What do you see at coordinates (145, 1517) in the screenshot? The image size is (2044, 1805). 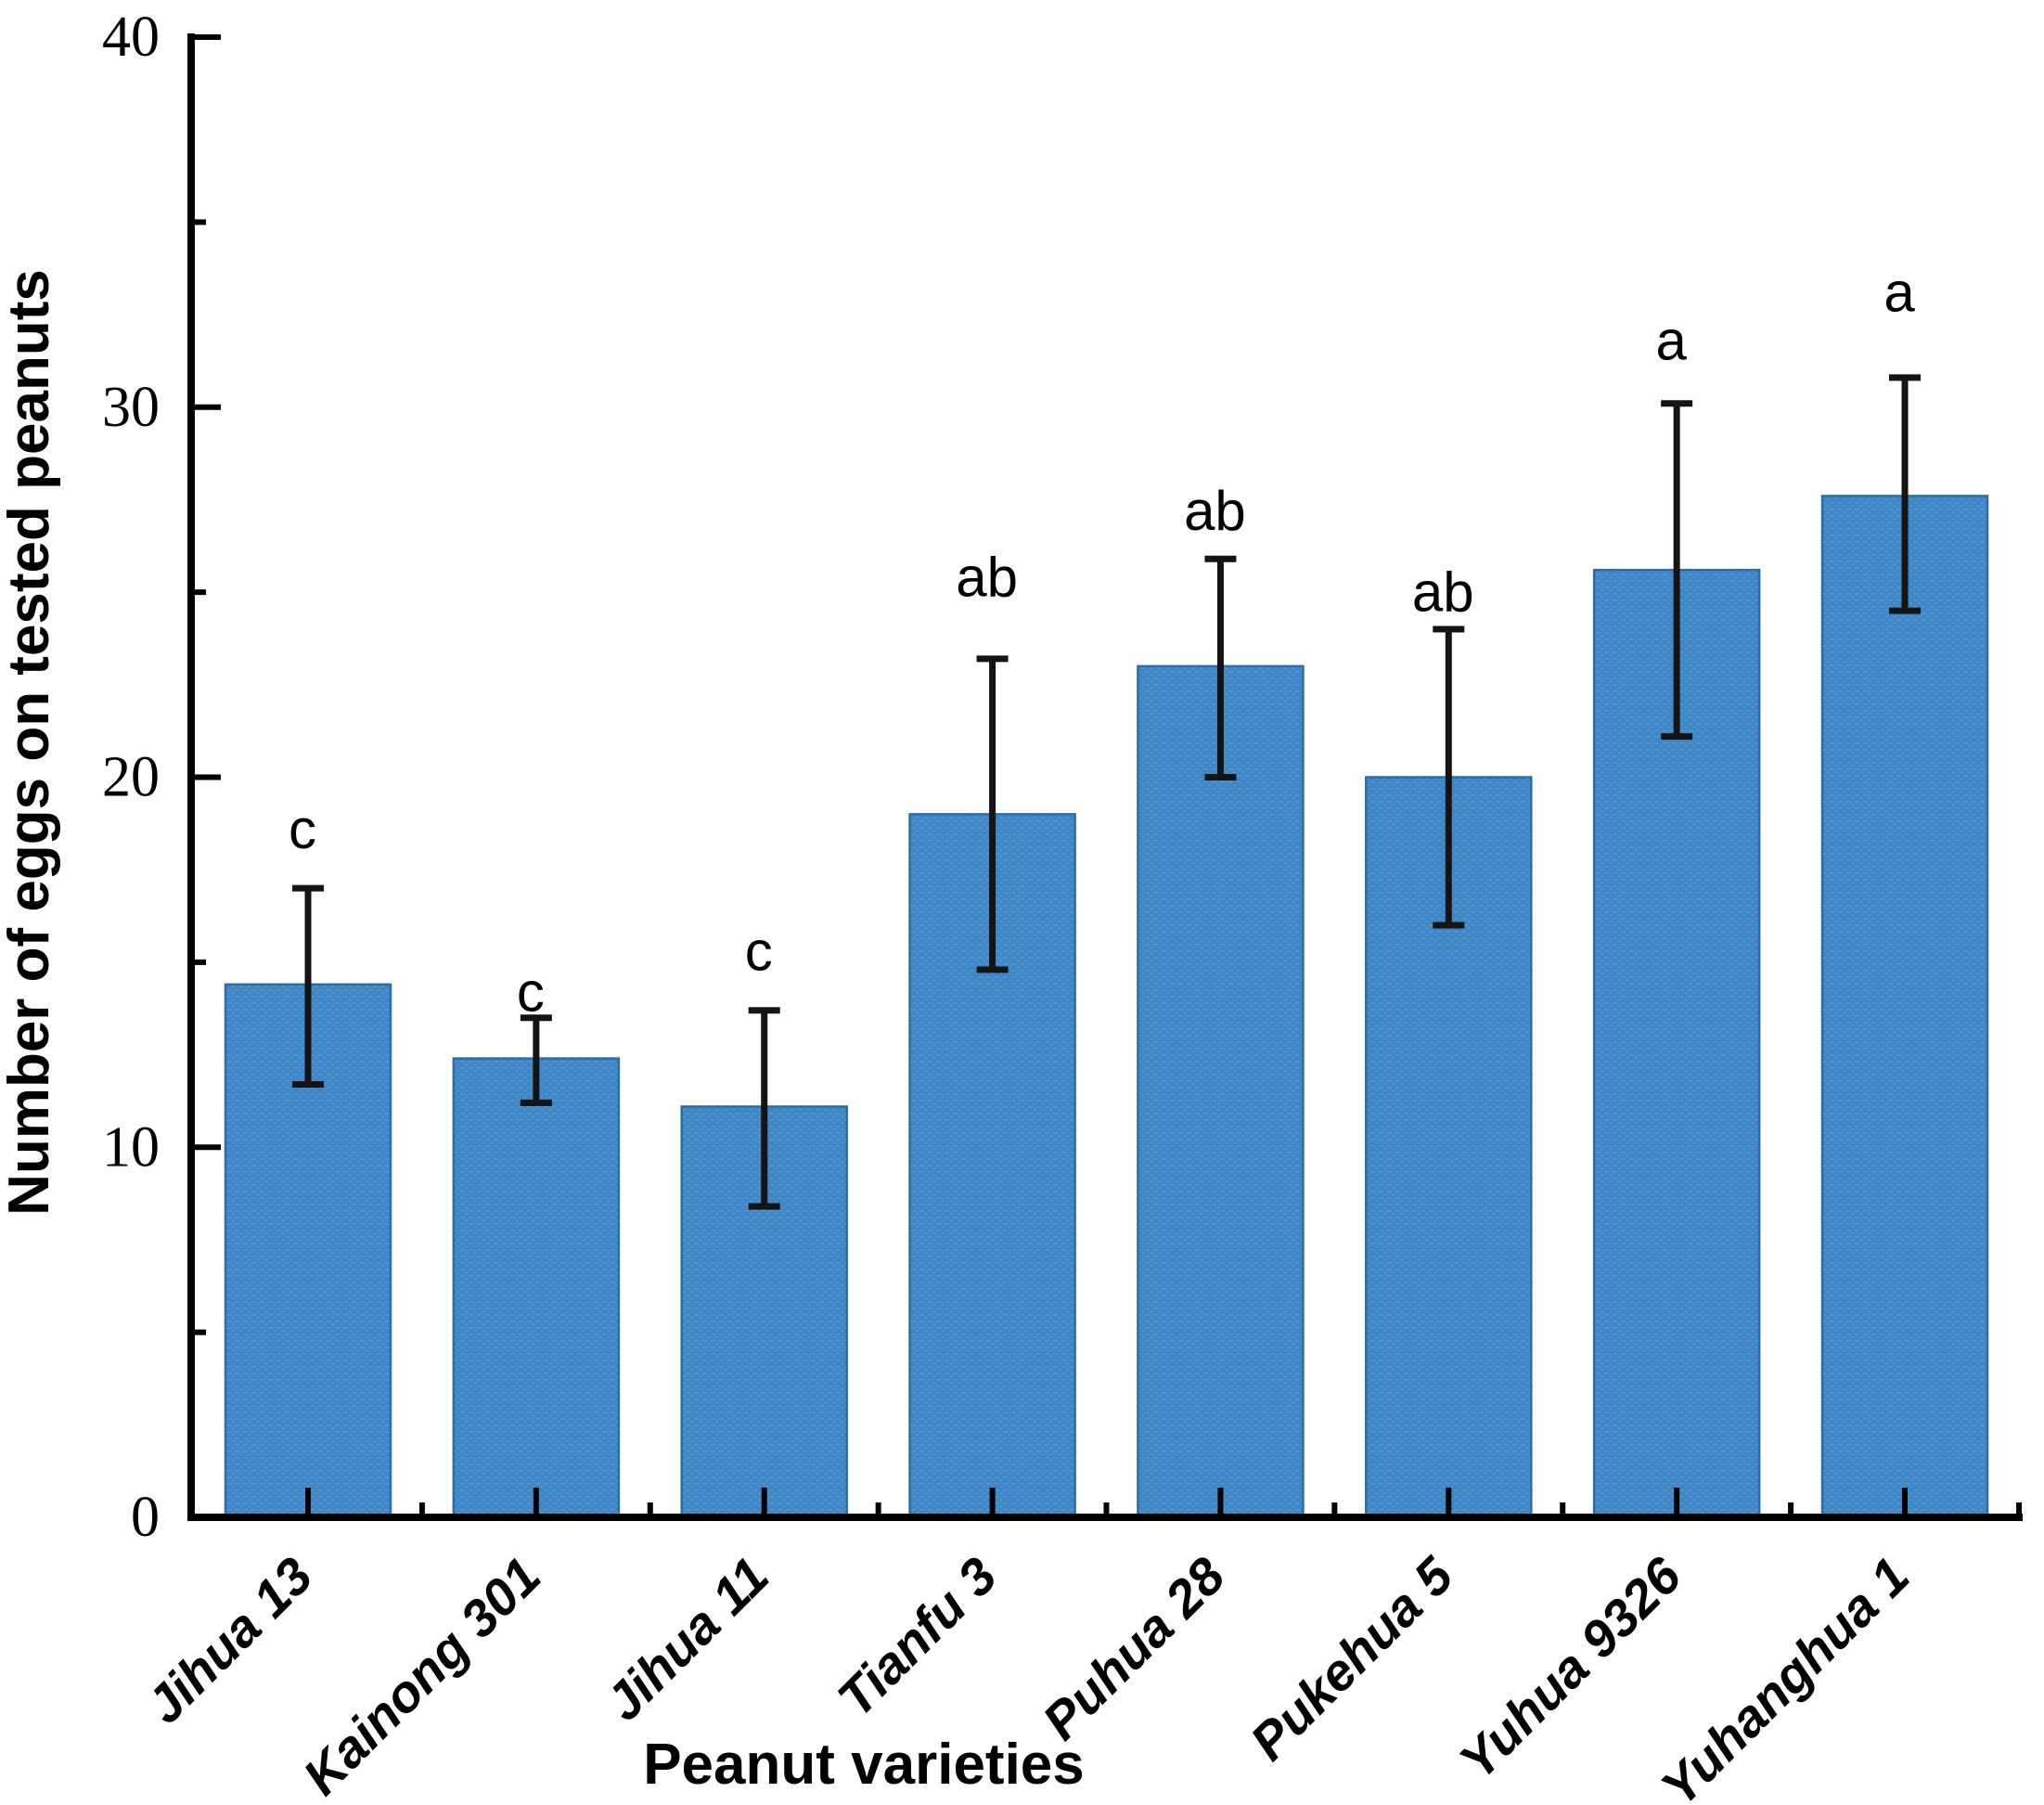 I see `y-tick-label: 0` at bounding box center [145, 1517].